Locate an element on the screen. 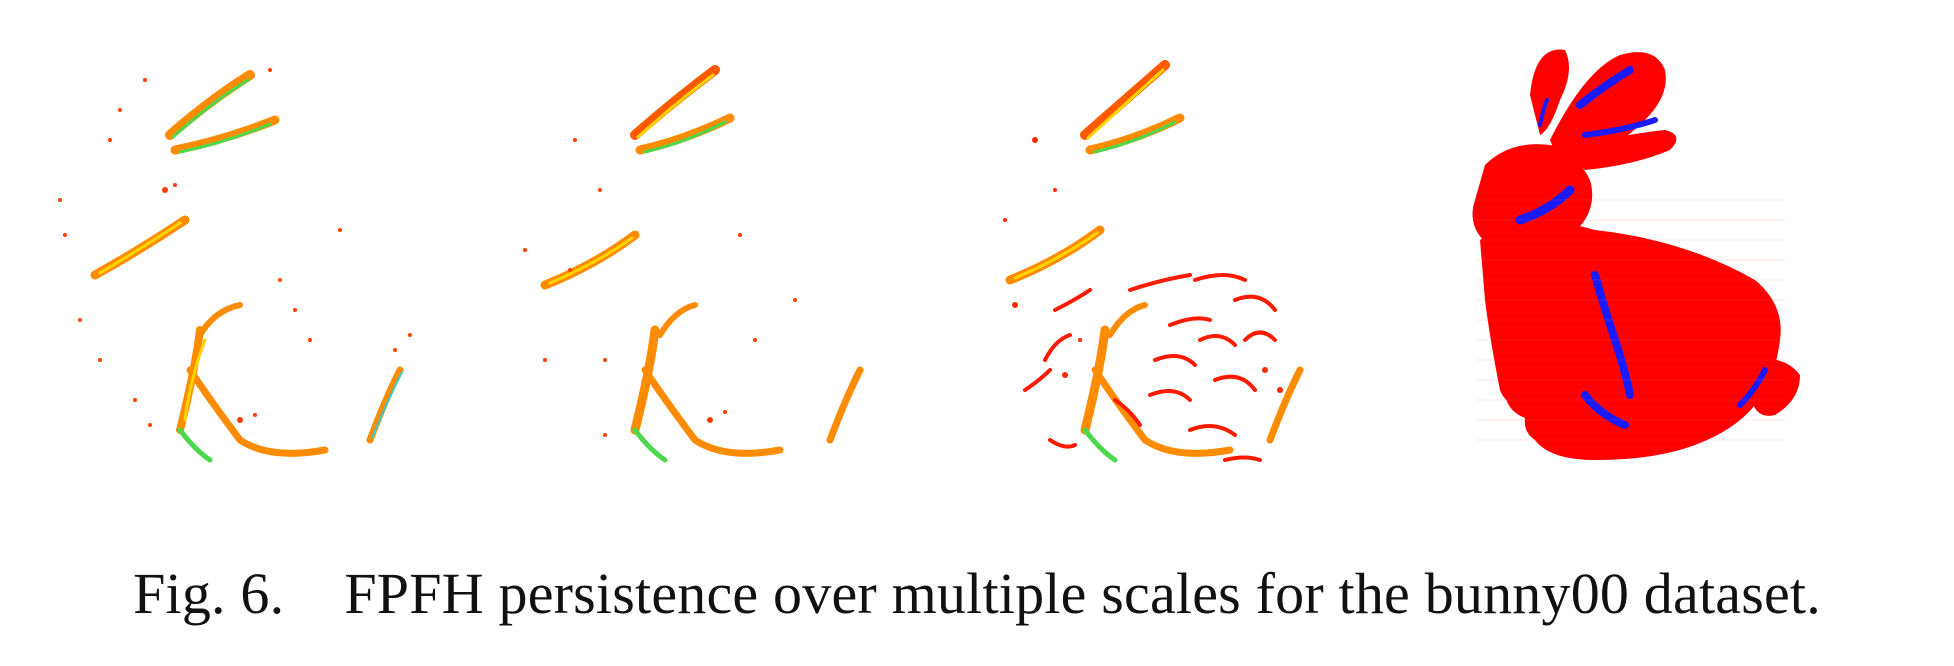 The width and height of the screenshot is (1954, 666). figure-label: Fig. 6. is located at coordinates (209, 593).